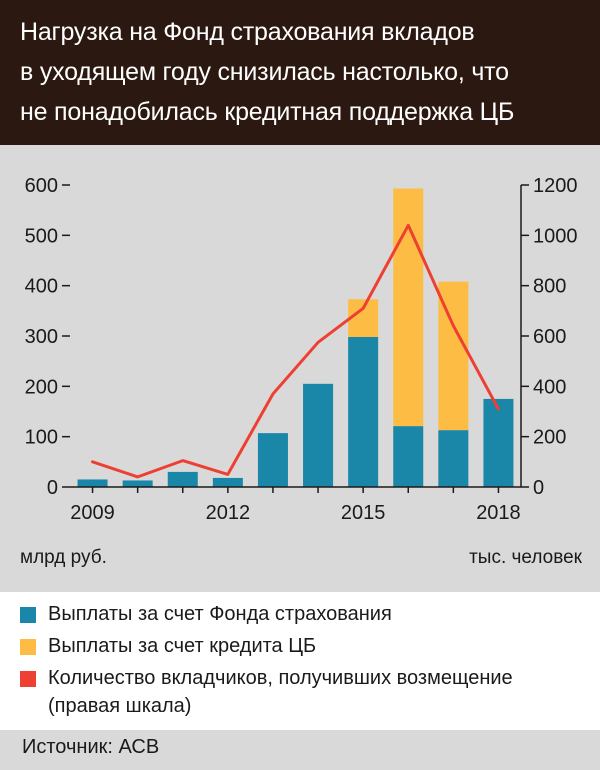 Image resolution: width=600 pixels, height=770 pixels. What do you see at coordinates (549, 287) in the screenshot?
I see `y-right-tick-label-800: 800` at bounding box center [549, 287].